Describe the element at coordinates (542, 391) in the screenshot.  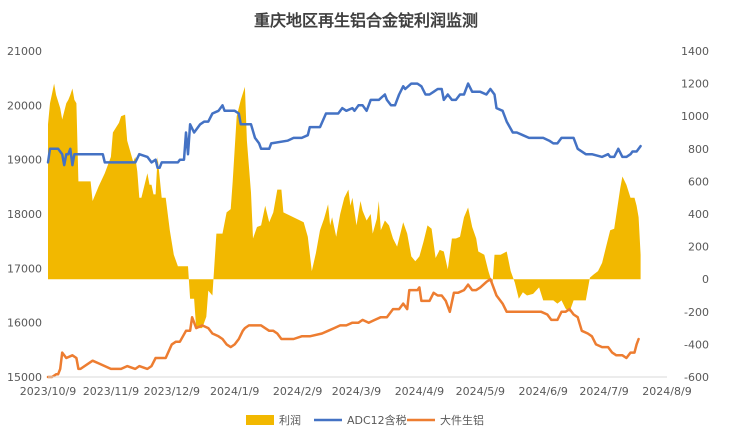
I see `x-tick-label: 2024/6/9` at that location.